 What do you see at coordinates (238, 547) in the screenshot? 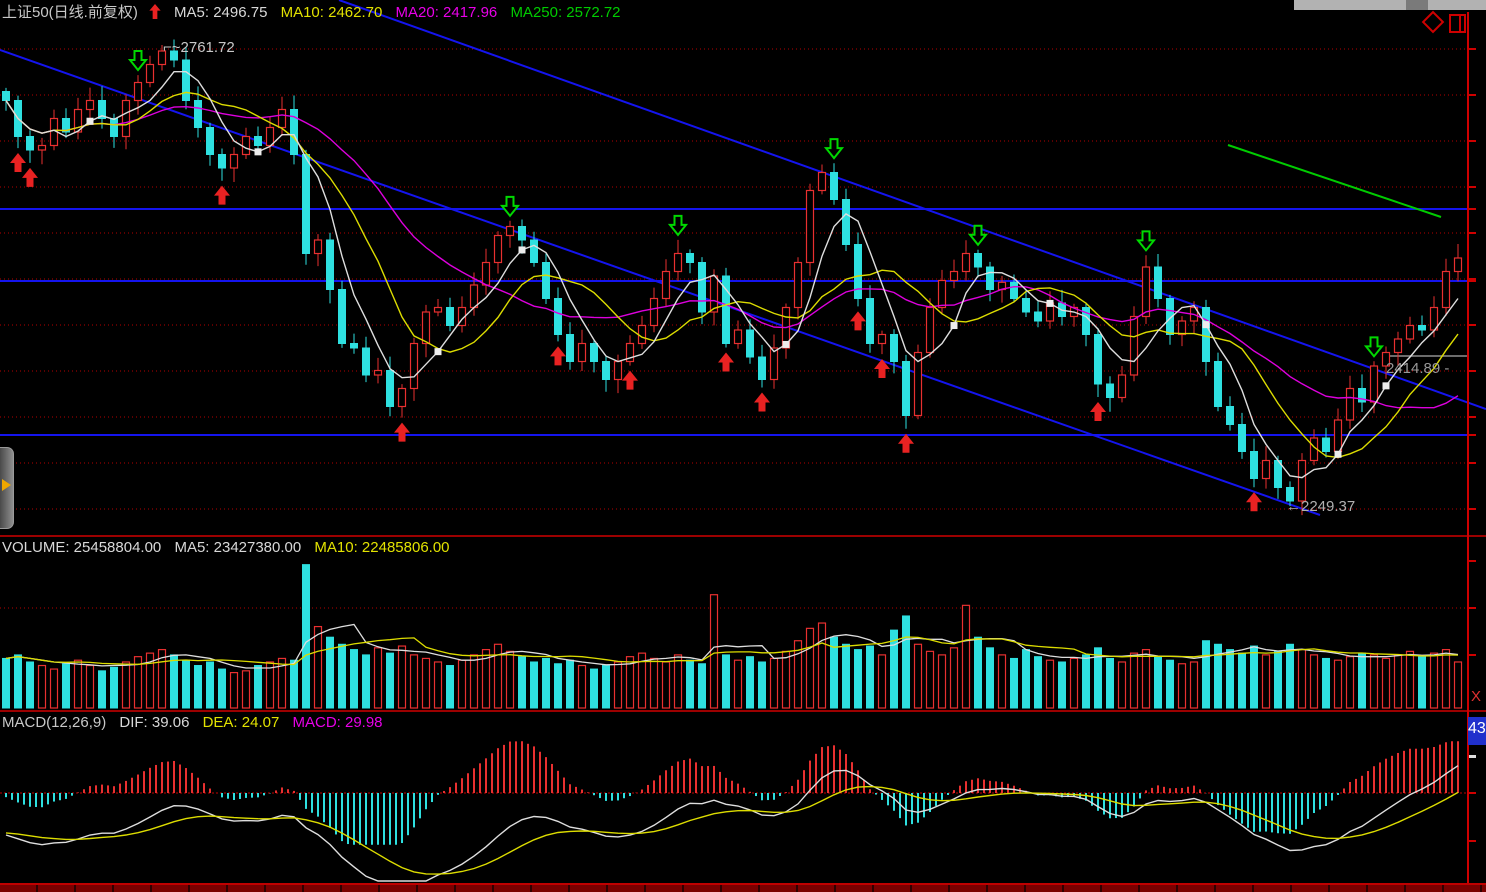
I see `volume-ma5-value: MA5: 23427380.00` at bounding box center [238, 547].